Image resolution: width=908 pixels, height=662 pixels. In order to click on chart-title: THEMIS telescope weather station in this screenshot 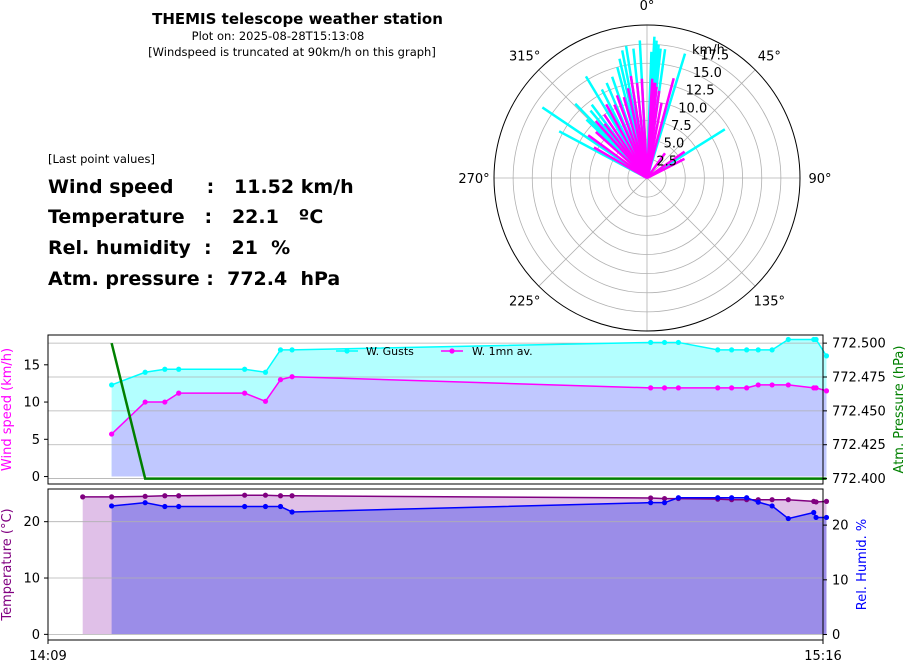, I will do `click(297, 19)`.